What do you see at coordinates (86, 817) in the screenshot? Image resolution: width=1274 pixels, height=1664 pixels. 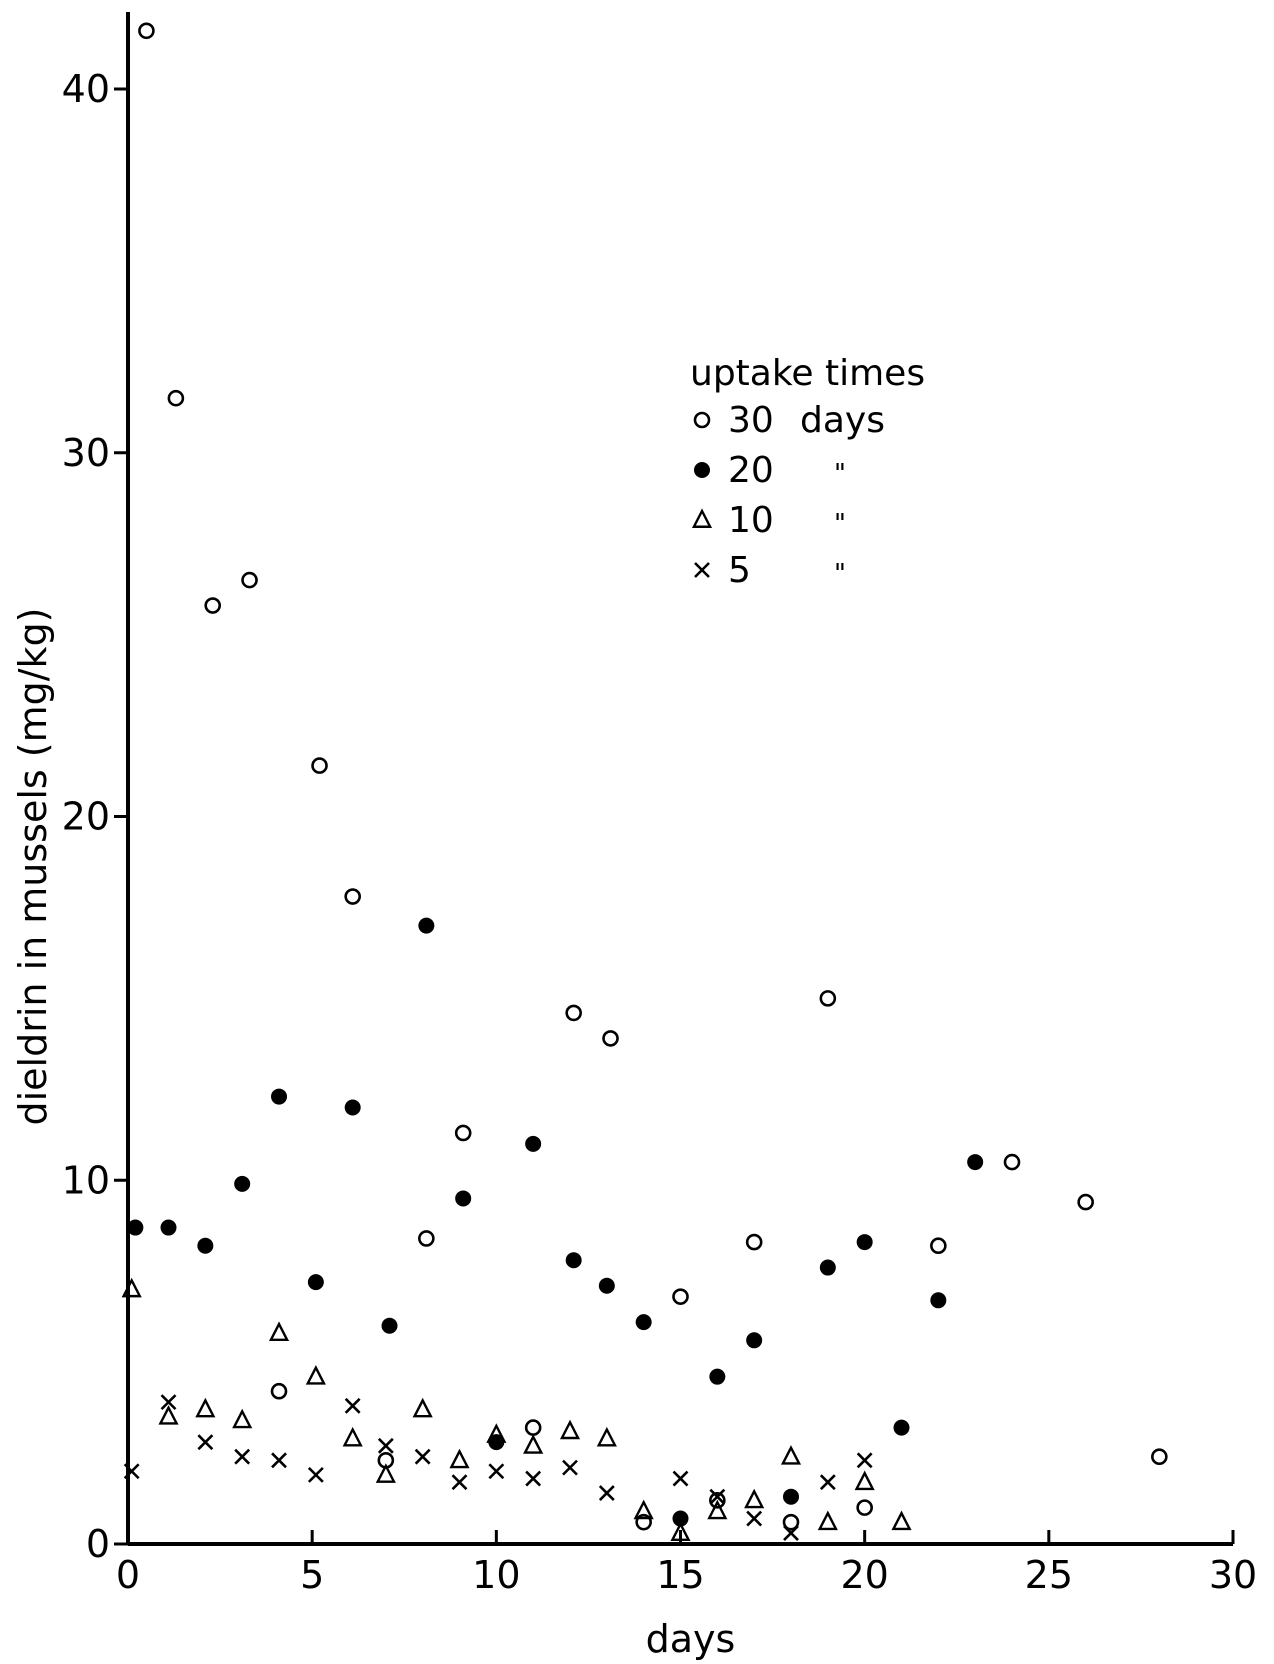 I see `y-tick-label: 20` at bounding box center [86, 817].